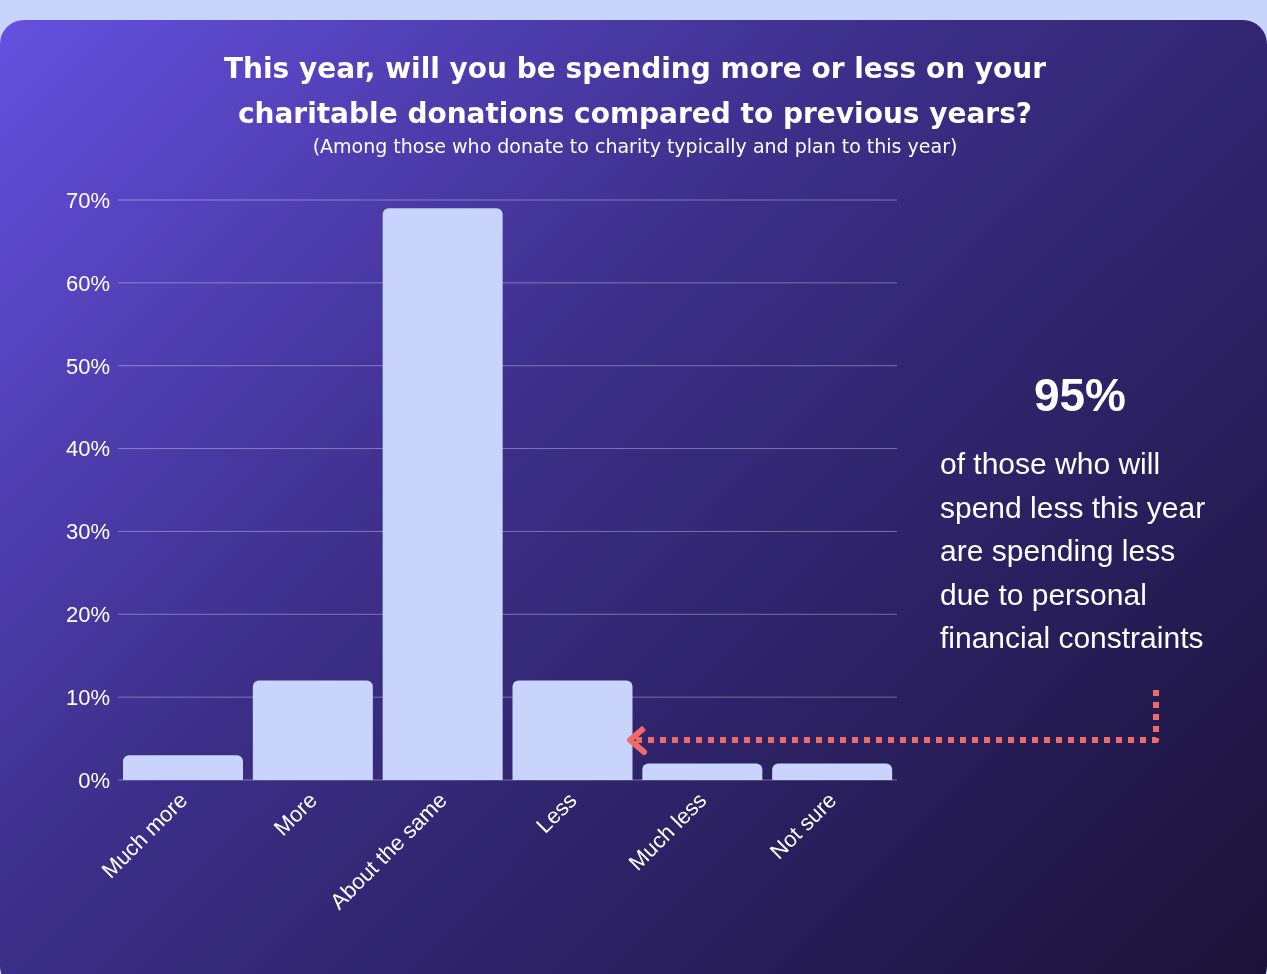 Image resolution: width=1267 pixels, height=974 pixels. Describe the element at coordinates (87, 366) in the screenshot. I see `y-tick-label: 50%` at that location.